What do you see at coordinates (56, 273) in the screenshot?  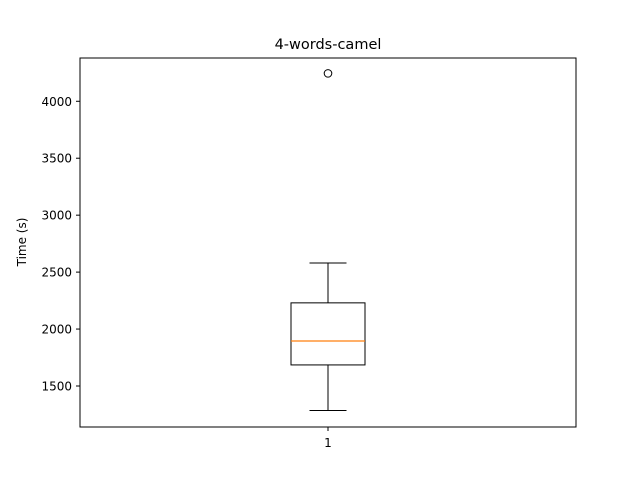 I see `y-tick-label: 2500` at bounding box center [56, 273].